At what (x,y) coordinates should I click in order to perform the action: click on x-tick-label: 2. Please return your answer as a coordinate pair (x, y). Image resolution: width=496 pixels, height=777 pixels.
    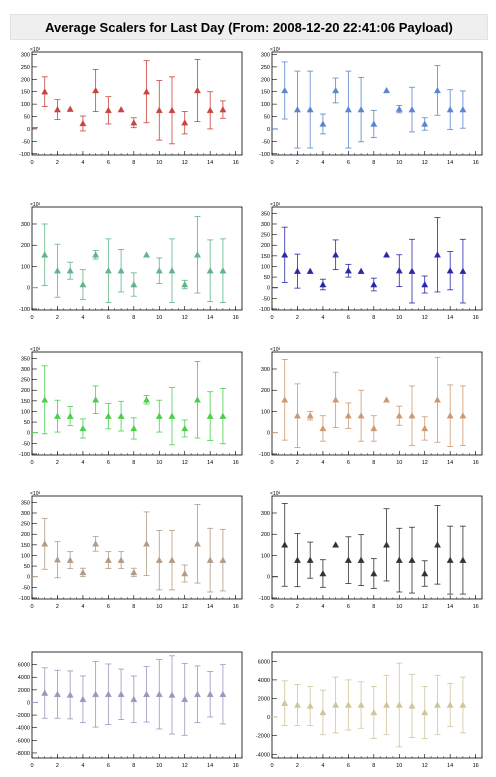
    Looking at the image, I should click on (297, 766).